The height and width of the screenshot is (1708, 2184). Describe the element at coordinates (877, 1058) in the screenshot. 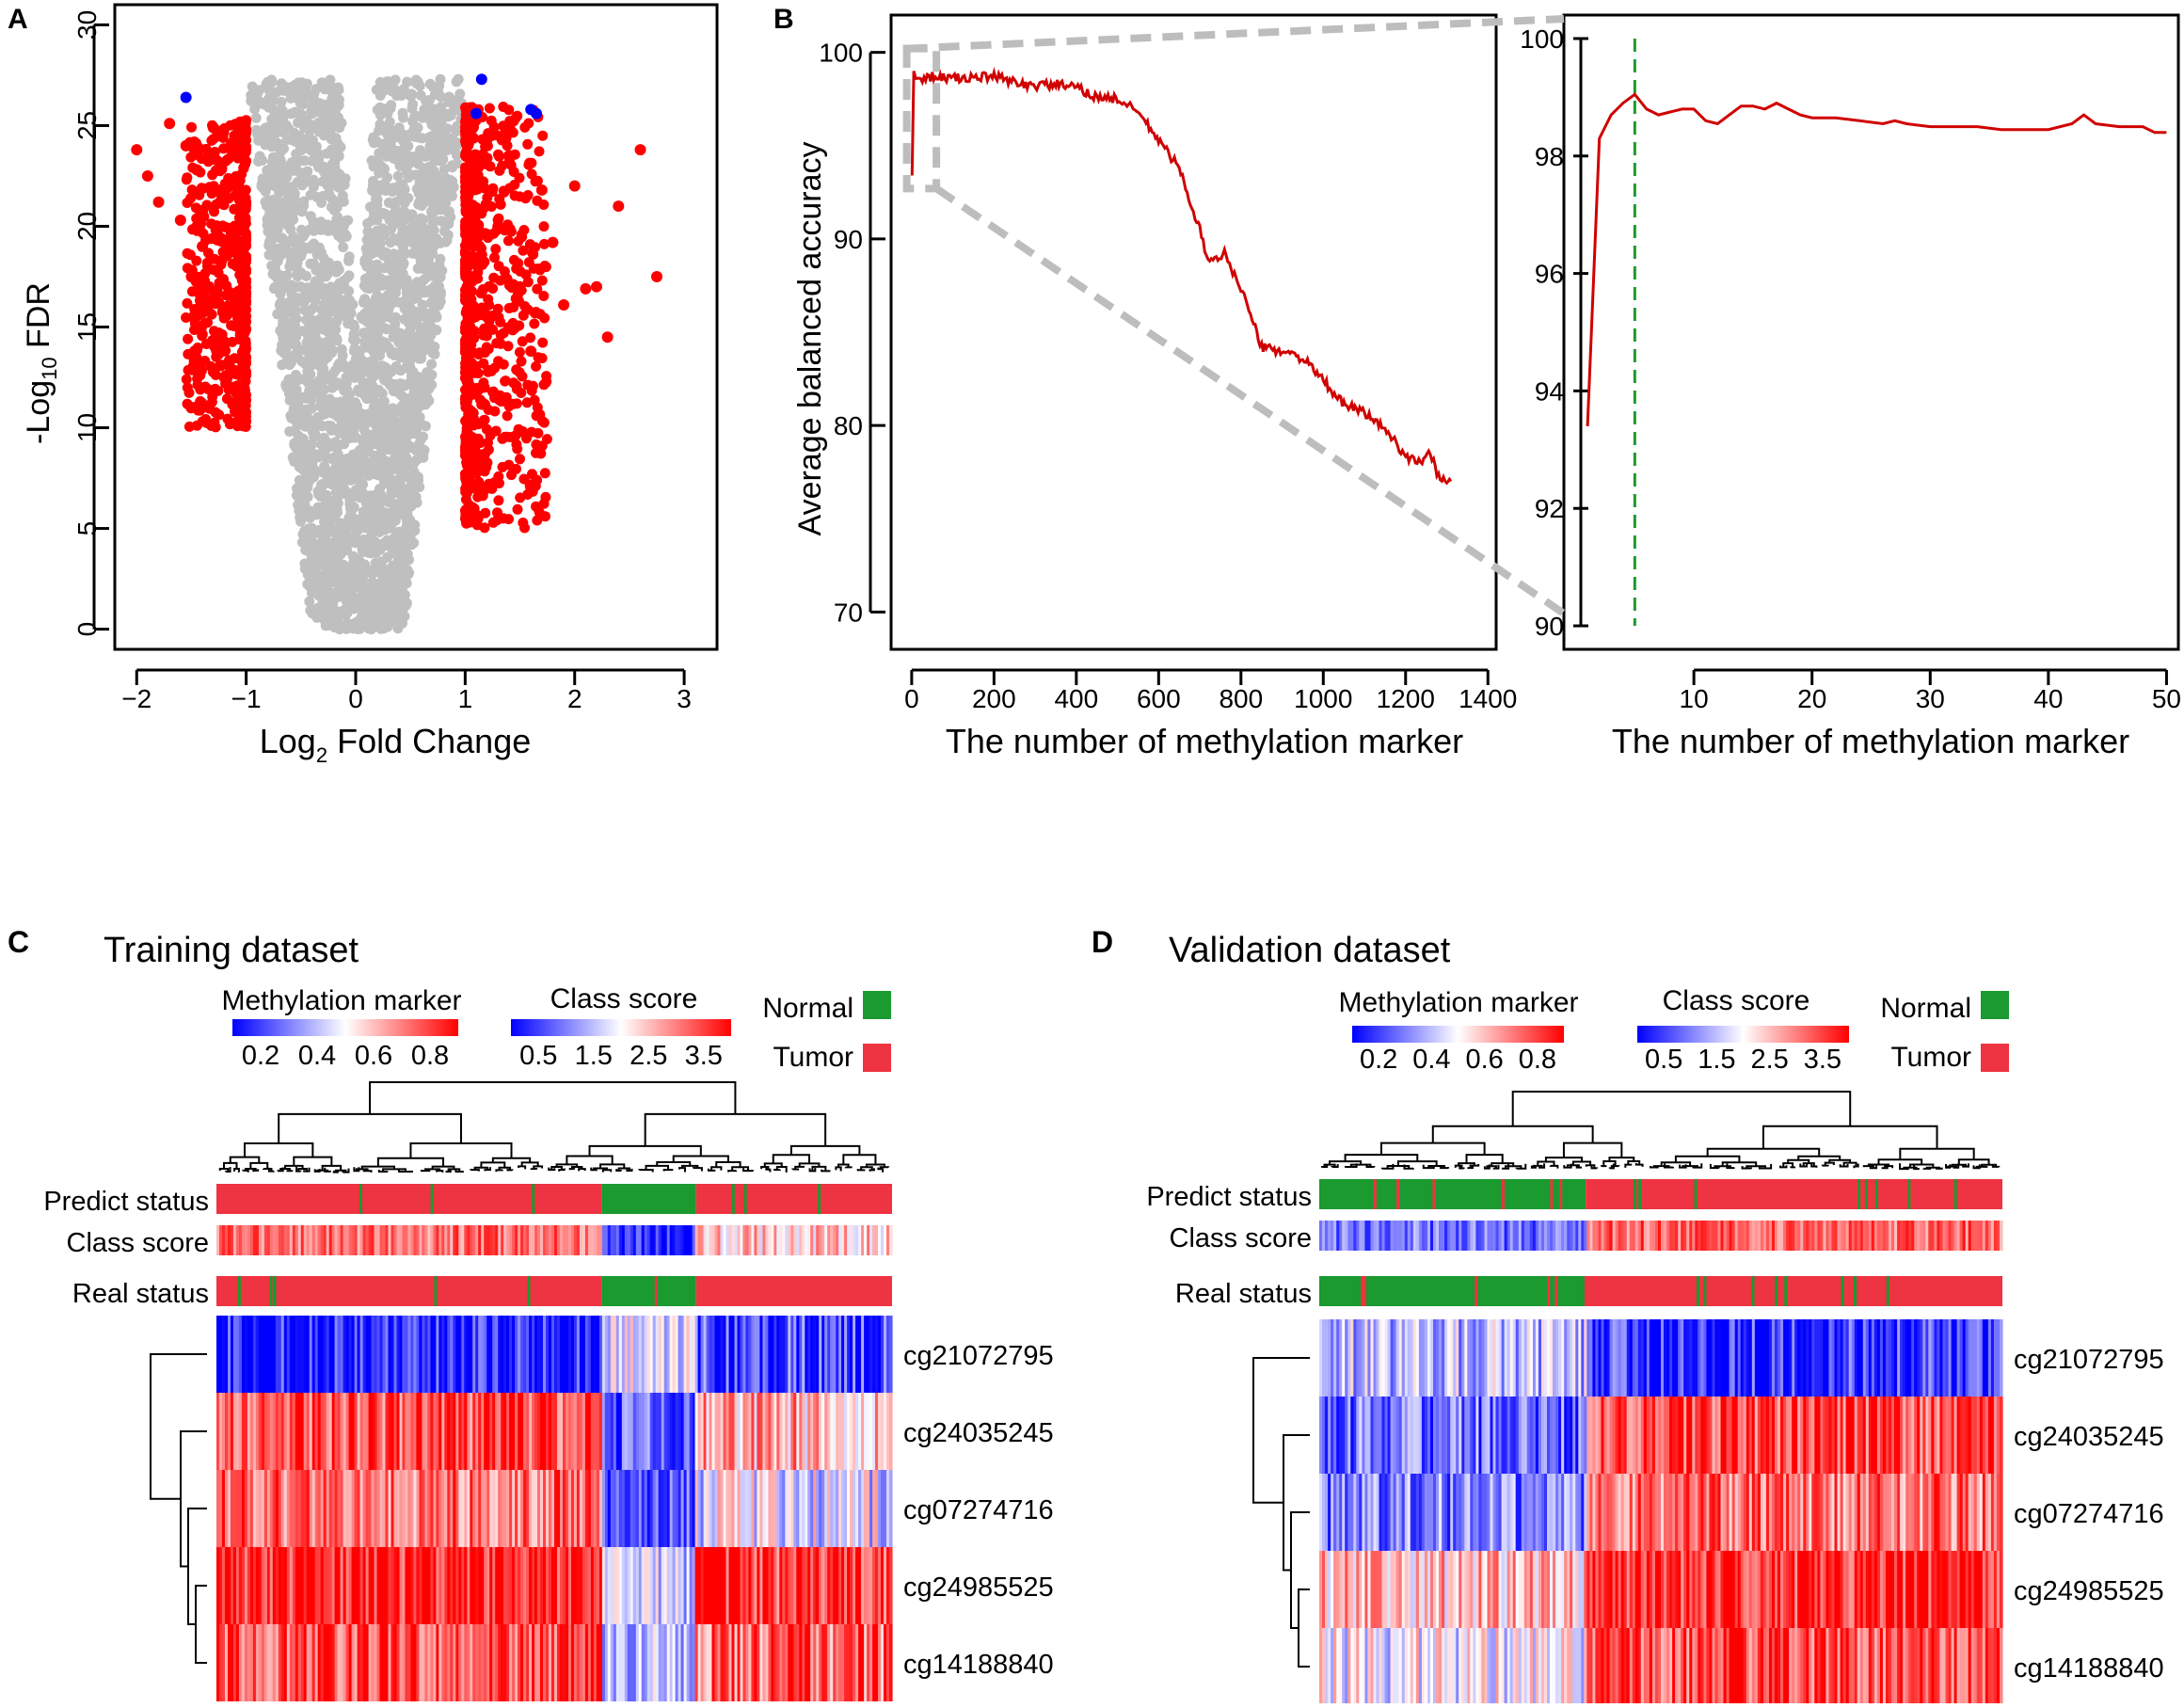

I see `legend-c-tumor-swatch` at that location.